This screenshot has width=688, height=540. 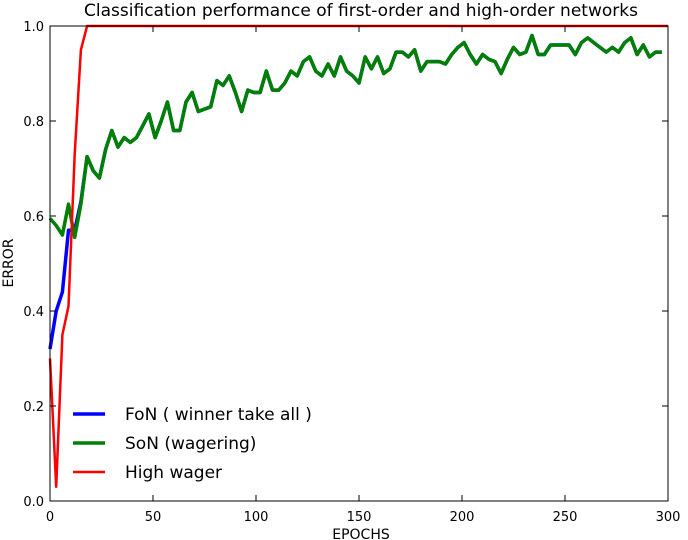 What do you see at coordinates (33, 502) in the screenshot?
I see `y-tick-label: 0.0` at bounding box center [33, 502].